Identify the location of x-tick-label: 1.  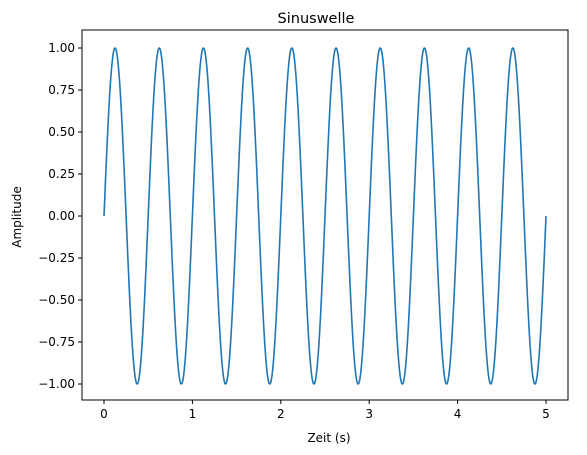
(193, 414).